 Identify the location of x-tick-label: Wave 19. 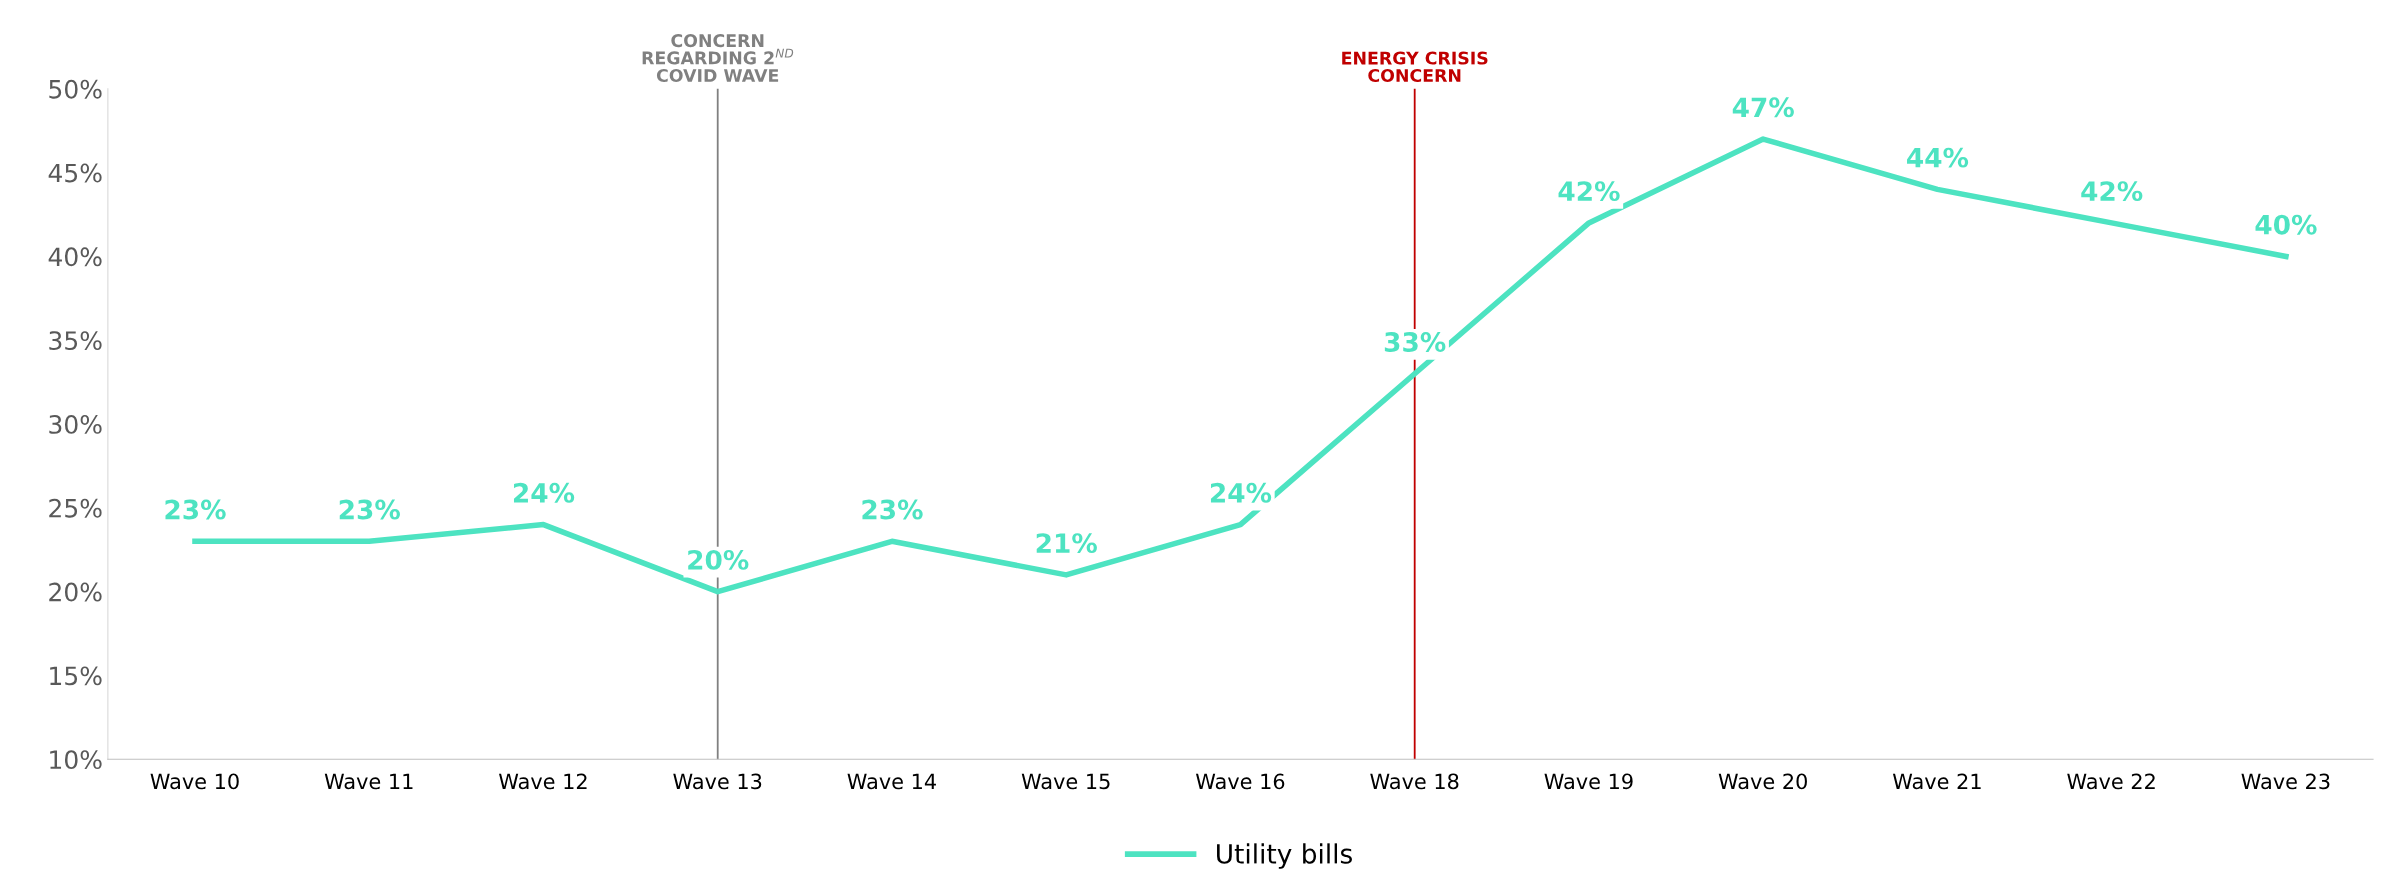
(1588, 781).